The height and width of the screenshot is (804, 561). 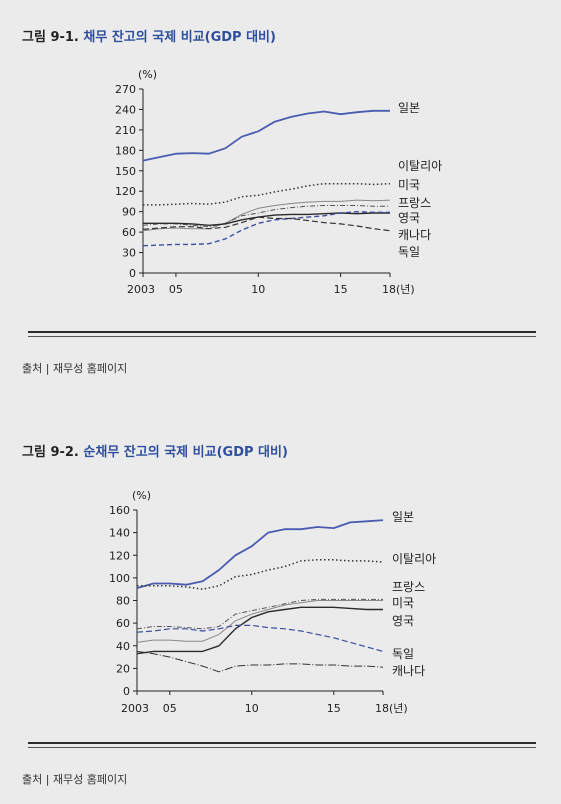 I want to click on chart-1-x-tick-label: 10, so click(x=258, y=289).